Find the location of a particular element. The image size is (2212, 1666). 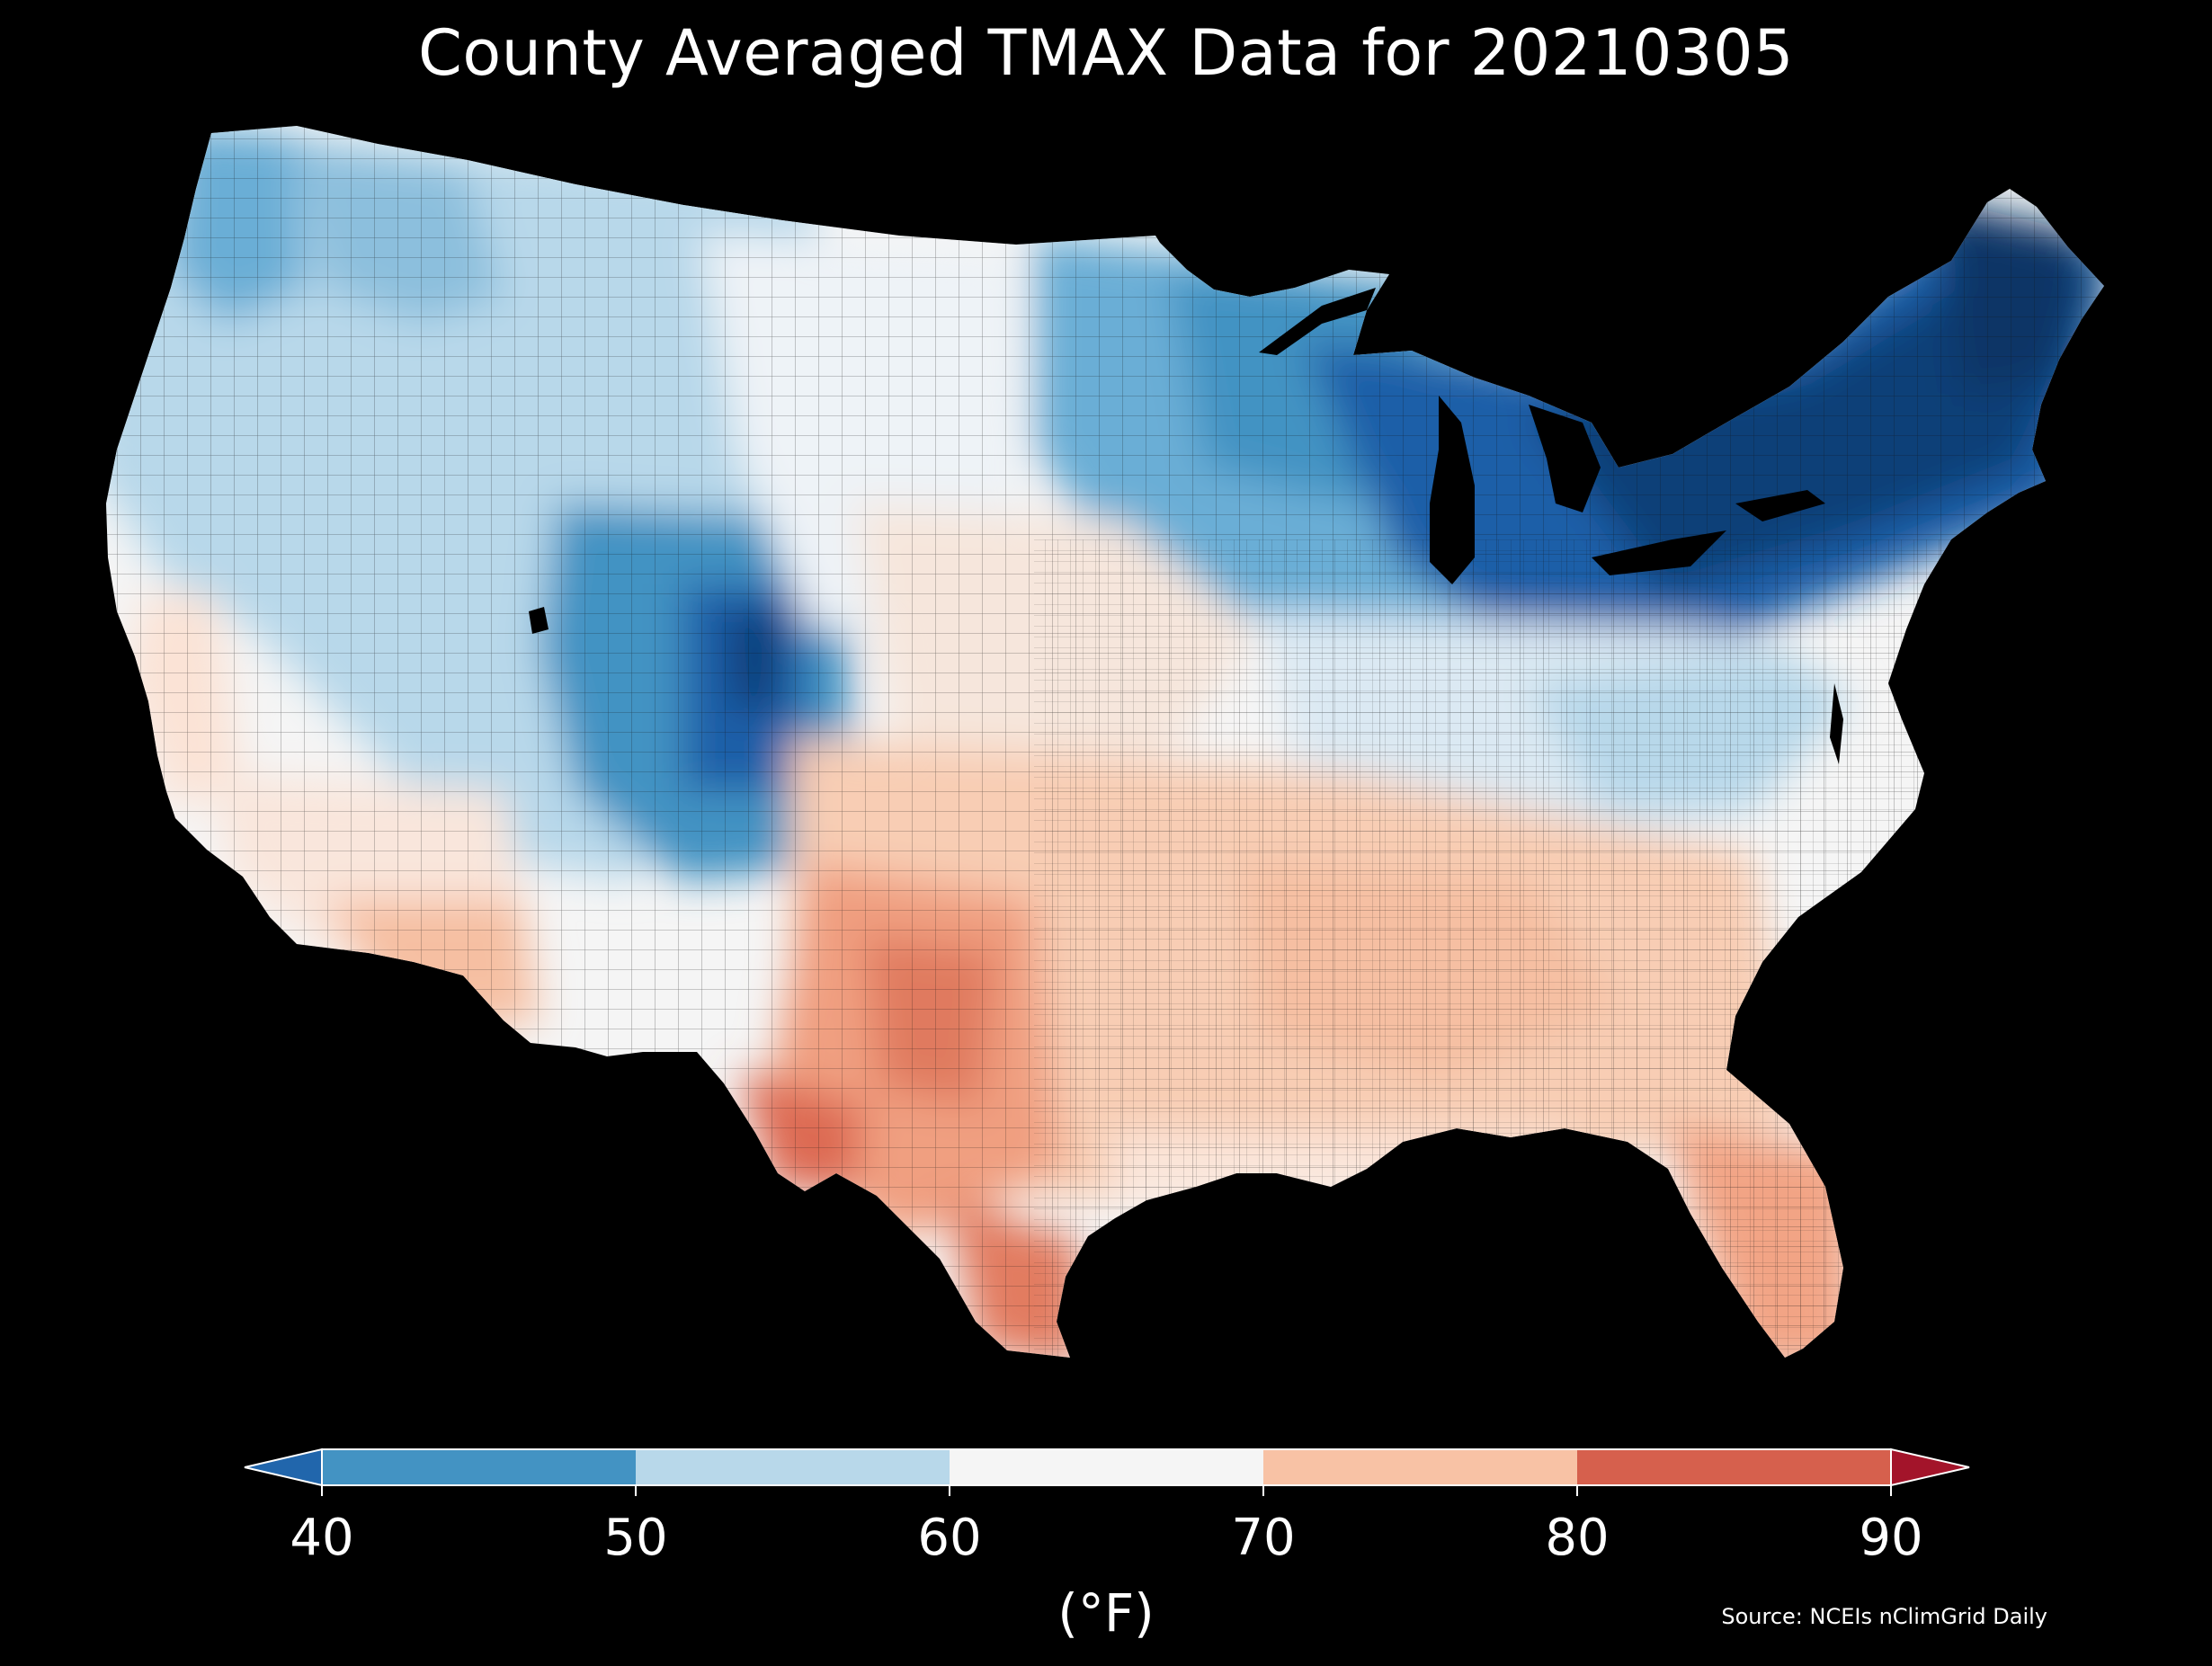

map-title: County Averaged TMAX Data for 20210305 is located at coordinates (1106, 53).